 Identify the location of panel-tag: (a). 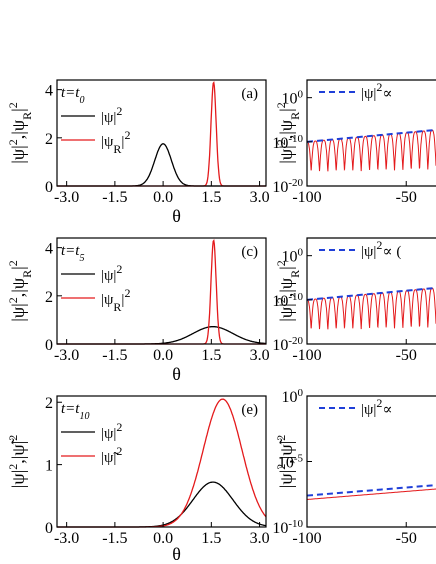
(249, 94).